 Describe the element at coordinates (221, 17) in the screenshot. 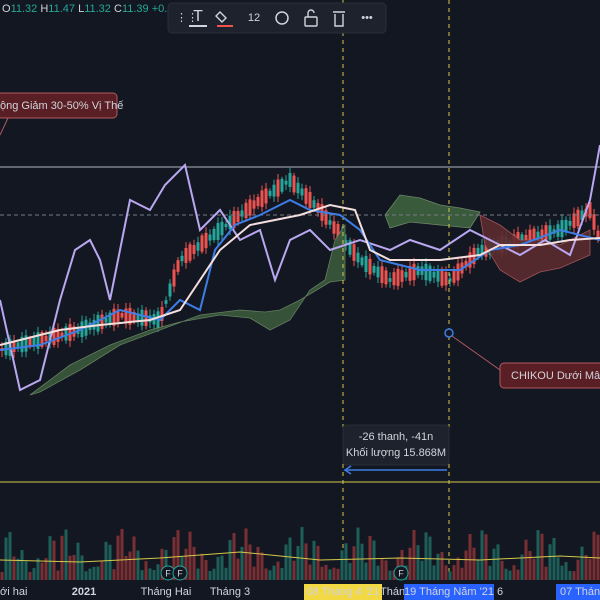

I see `fill-tool` at that location.